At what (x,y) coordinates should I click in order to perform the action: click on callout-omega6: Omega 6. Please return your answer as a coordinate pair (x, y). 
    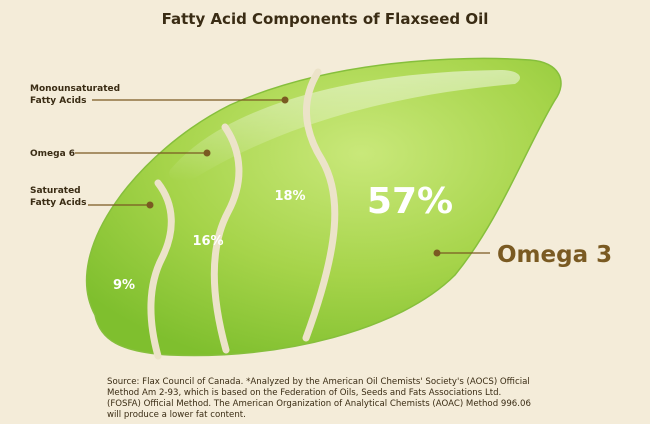
    Looking at the image, I should click on (120, 154).